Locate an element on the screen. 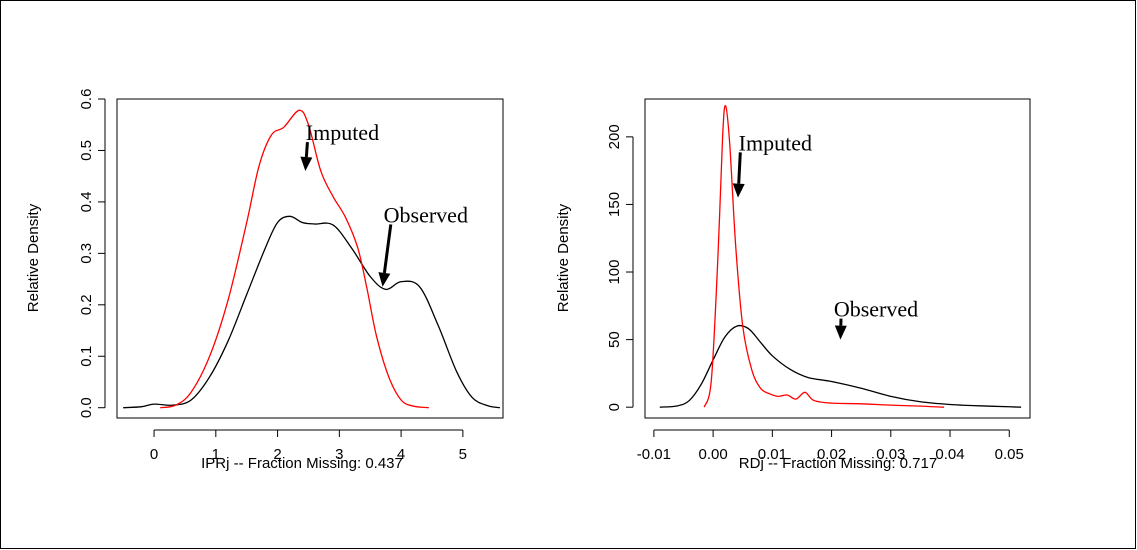 This screenshot has width=1137, height=550. x-tick-label: 3 is located at coordinates (339, 454).